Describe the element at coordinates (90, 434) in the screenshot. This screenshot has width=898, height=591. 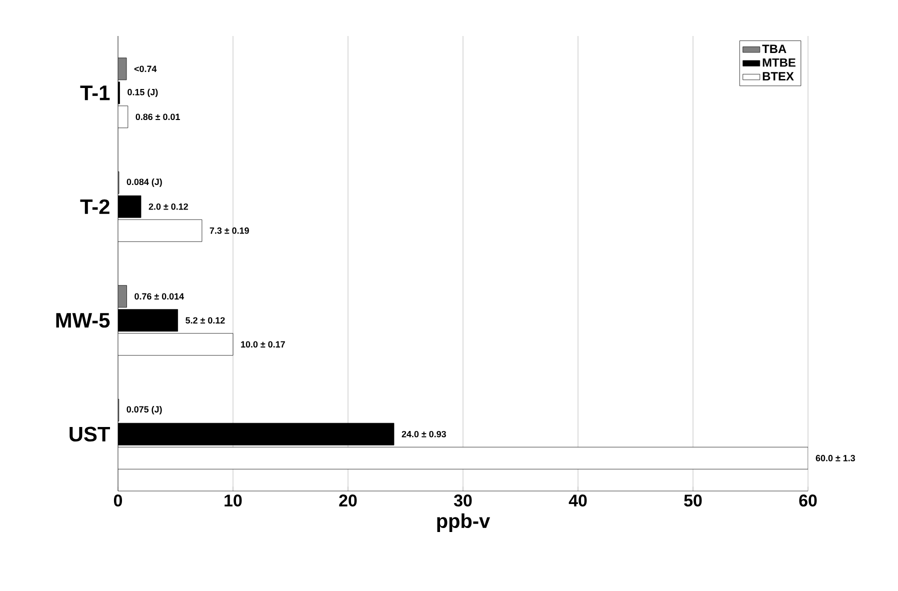
I see `y-tick-label: UST` at that location.